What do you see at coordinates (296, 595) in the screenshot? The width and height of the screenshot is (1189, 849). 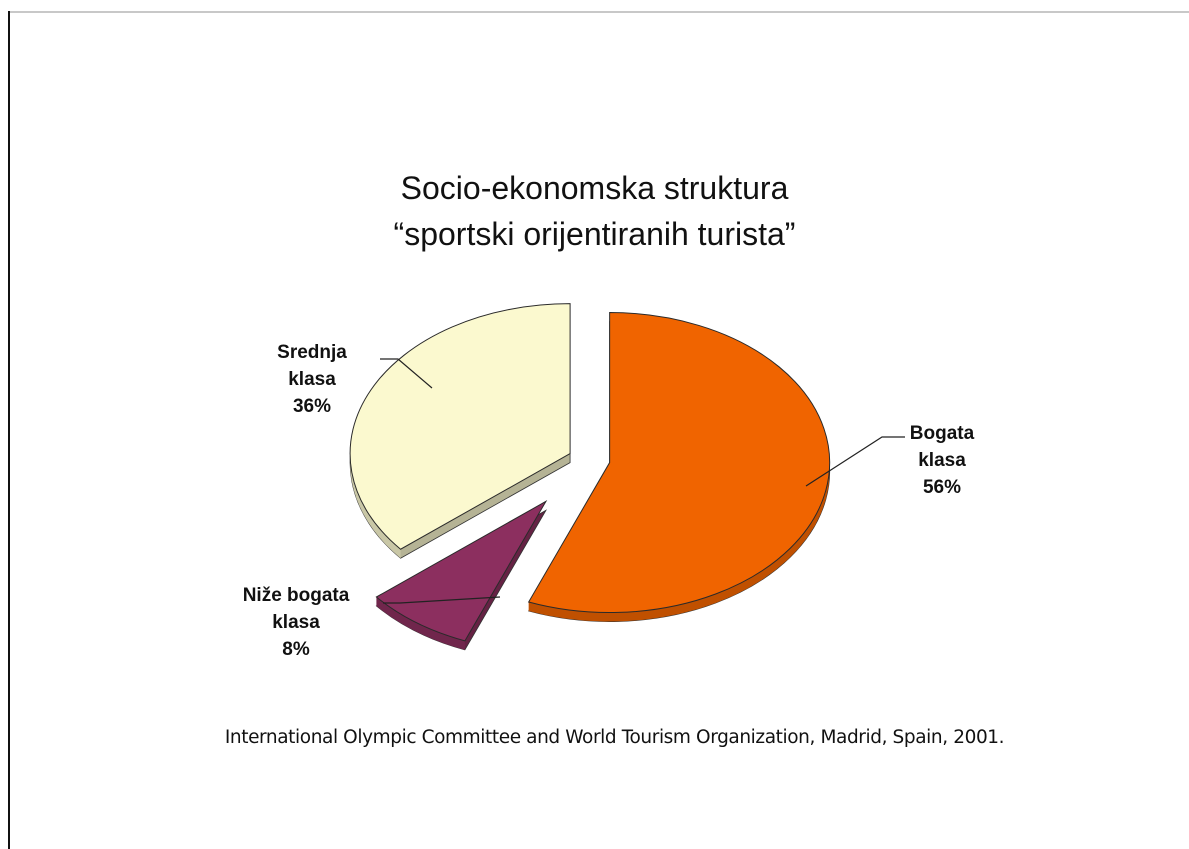 I see `slice-label-1-line-0: Niže bogata` at bounding box center [296, 595].